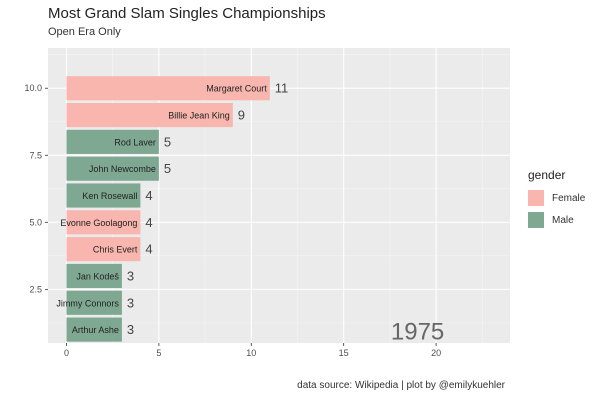 The image size is (600, 400). I want to click on bar-name-label: Ken Rosewall, so click(109, 196).